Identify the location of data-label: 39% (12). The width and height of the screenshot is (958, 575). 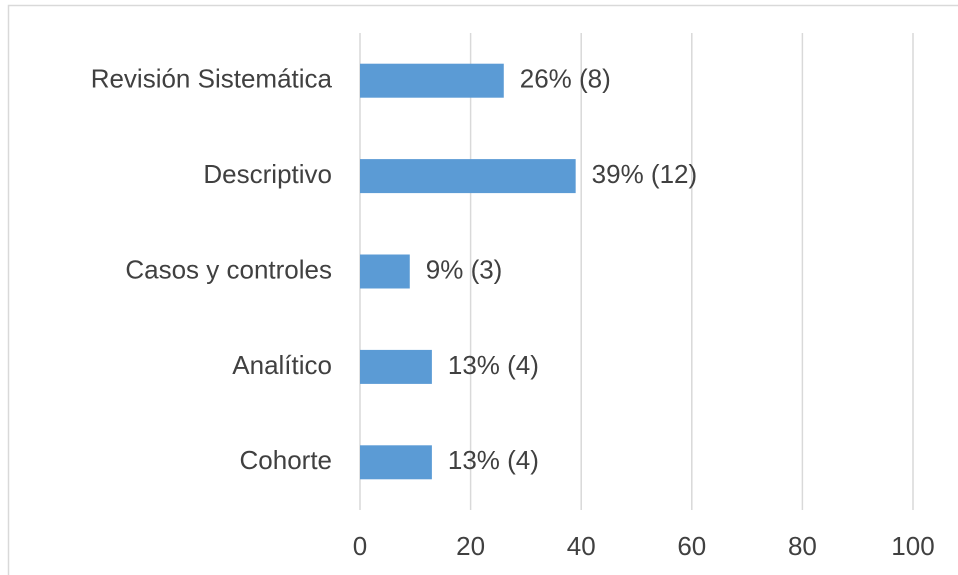
(645, 174).